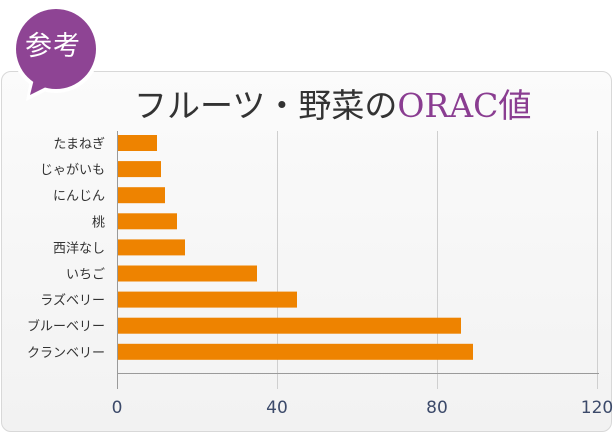 Image resolution: width=616 pixels, height=439 pixels. What do you see at coordinates (437, 408) in the screenshot?
I see `x-tick-label: 80` at bounding box center [437, 408].